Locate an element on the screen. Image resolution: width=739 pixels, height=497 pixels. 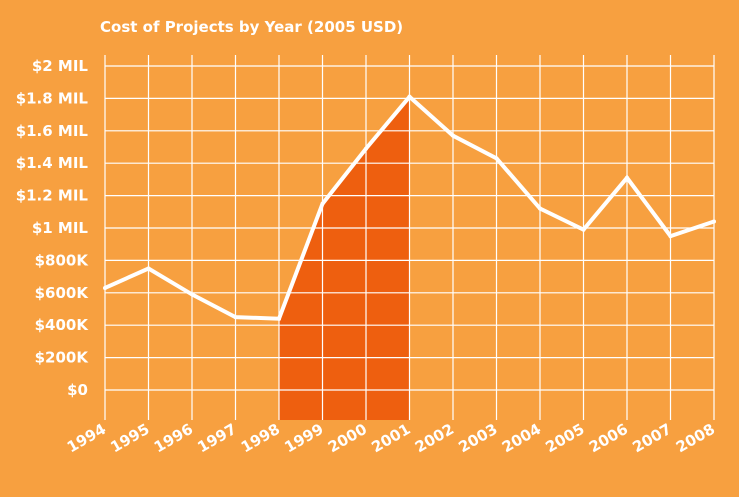
y-tick-label: $600K is located at coordinates (62, 293).